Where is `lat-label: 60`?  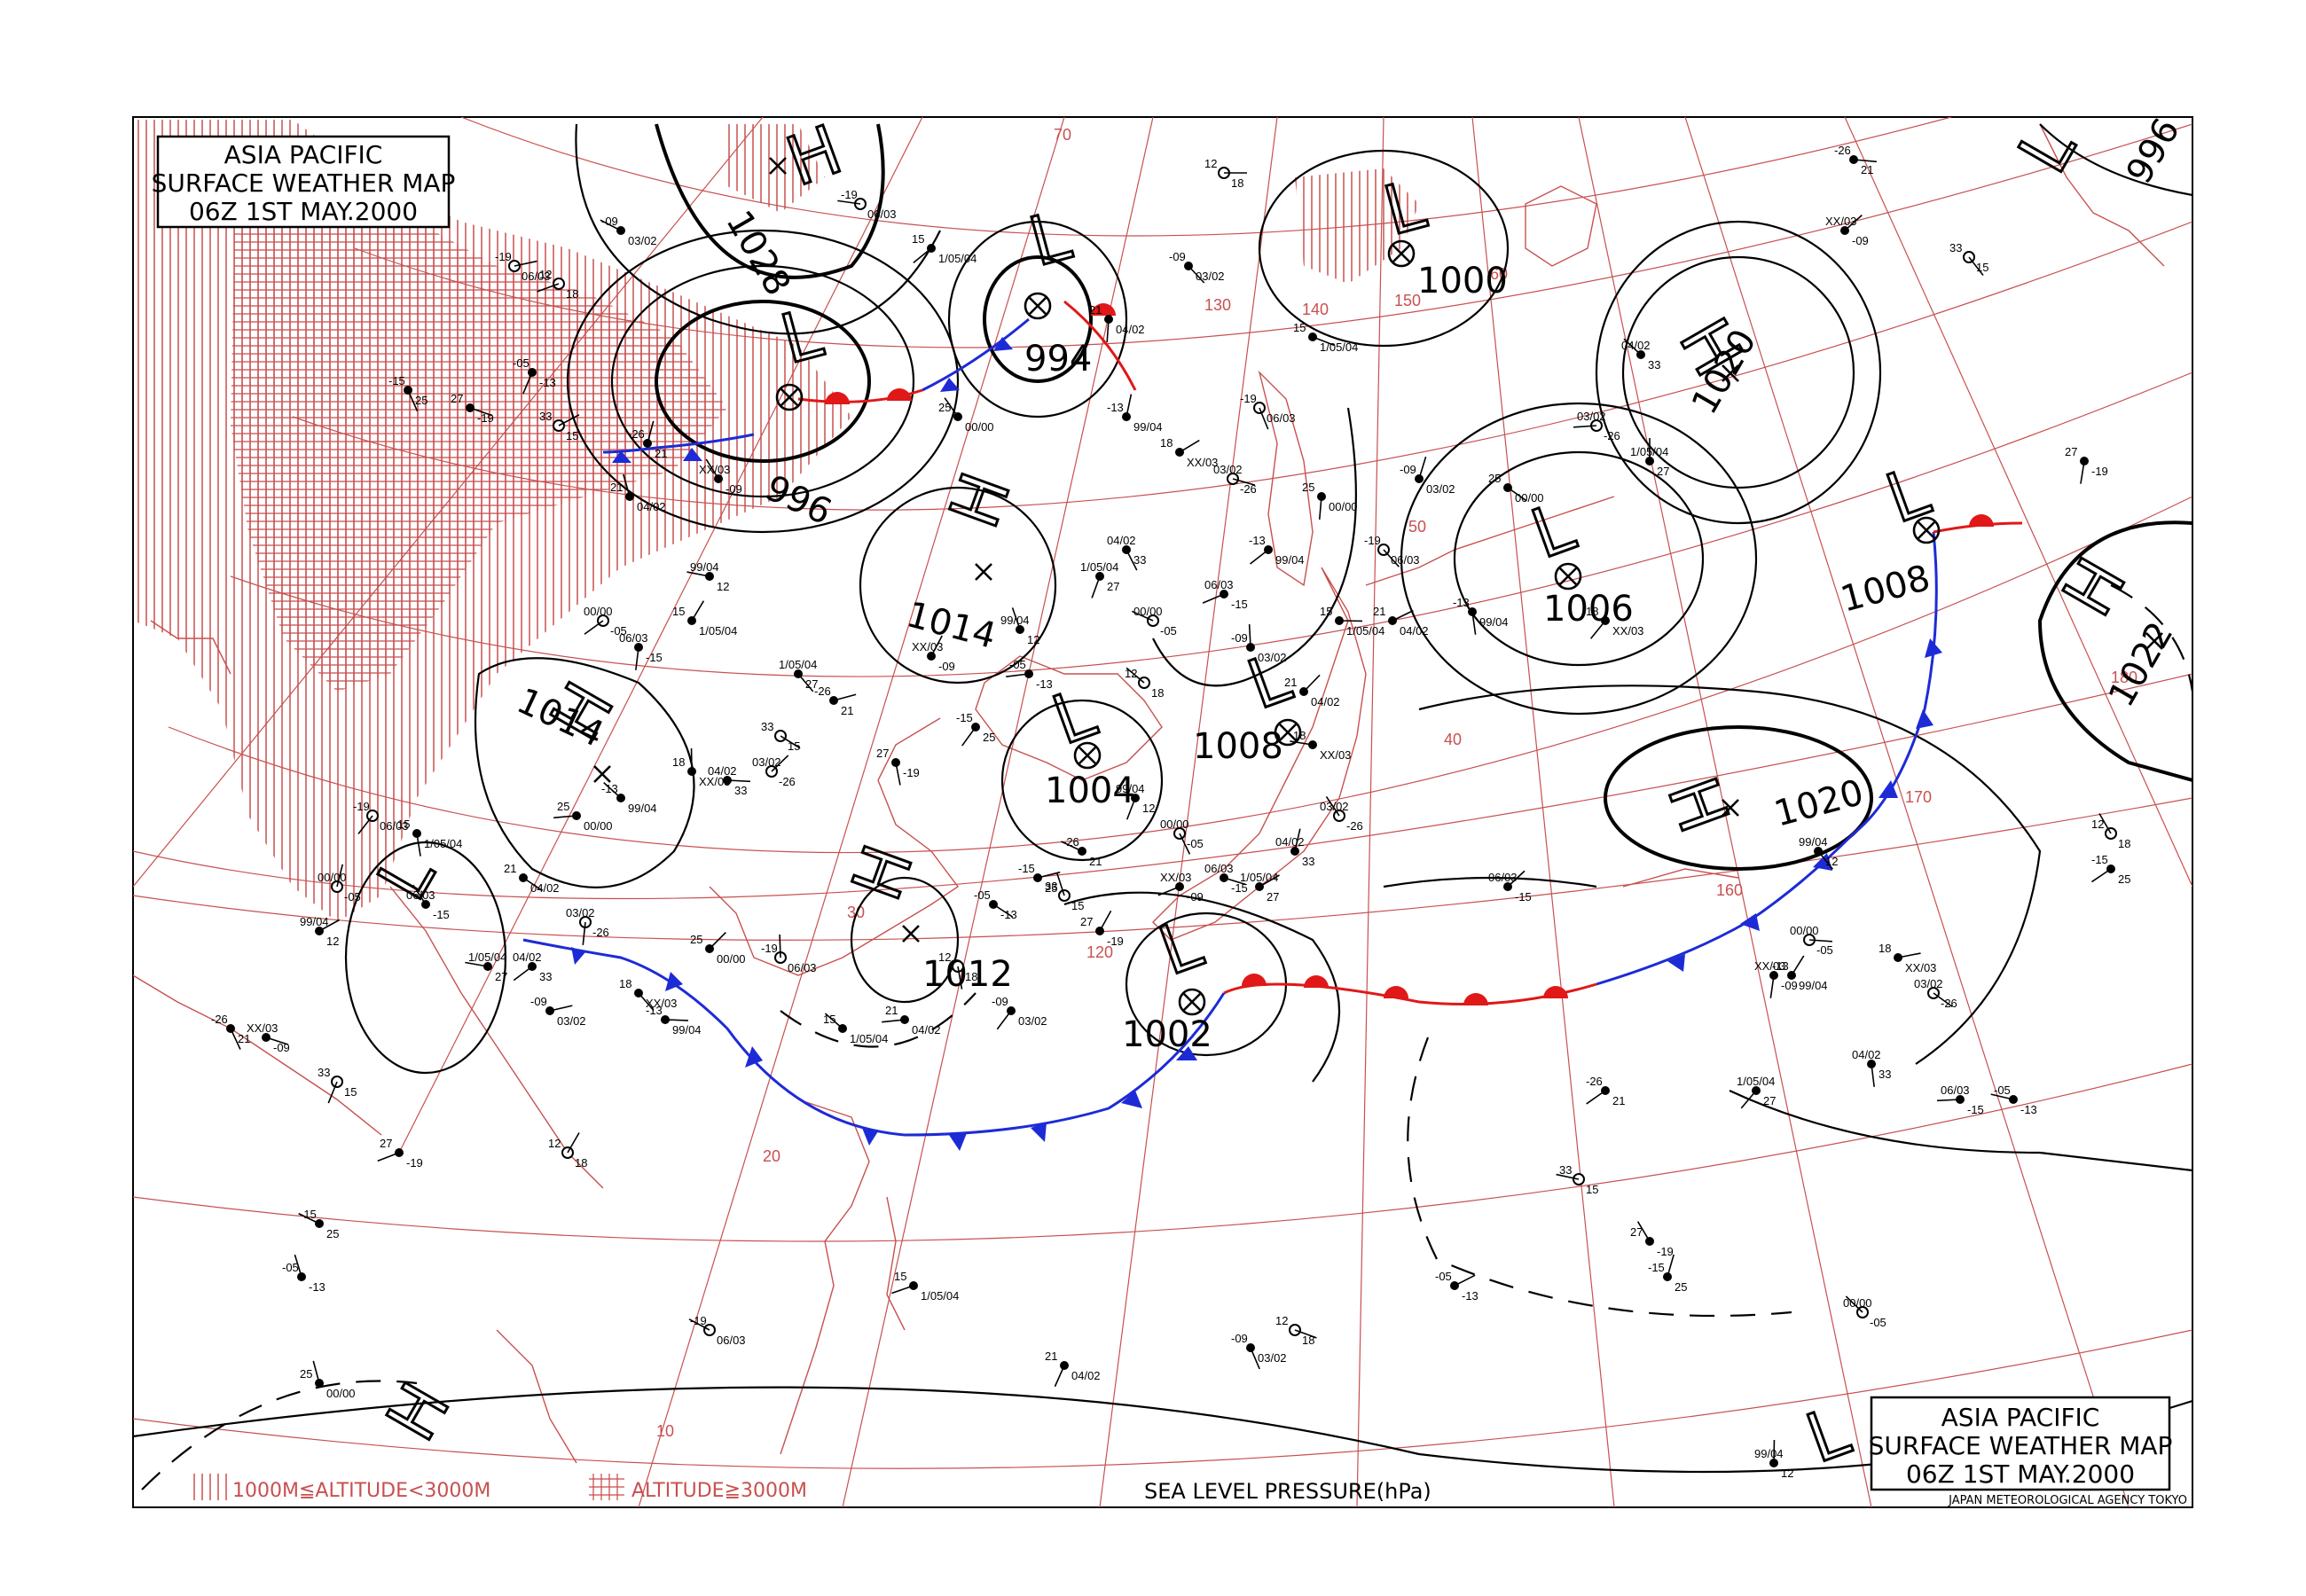 lat-label: 60 is located at coordinates (1499, 274).